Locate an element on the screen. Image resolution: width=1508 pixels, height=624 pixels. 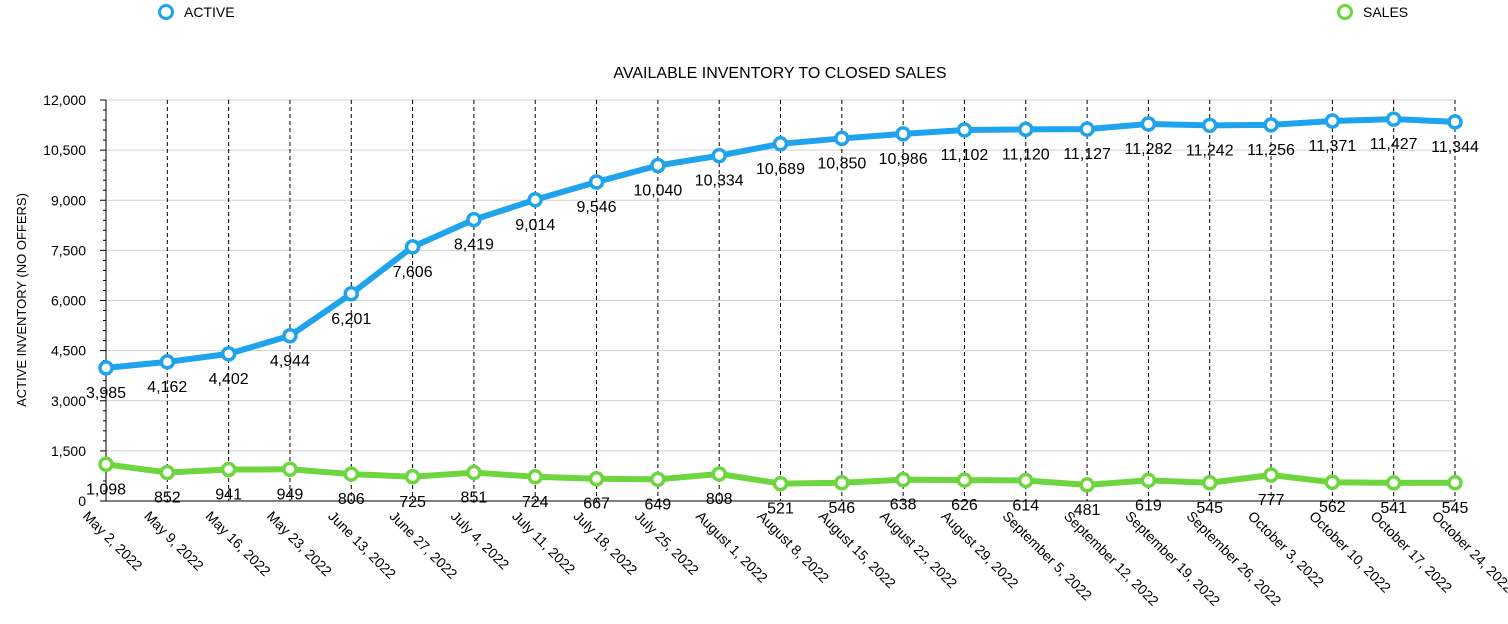
data-label-active: 7,606 is located at coordinates (413, 272).